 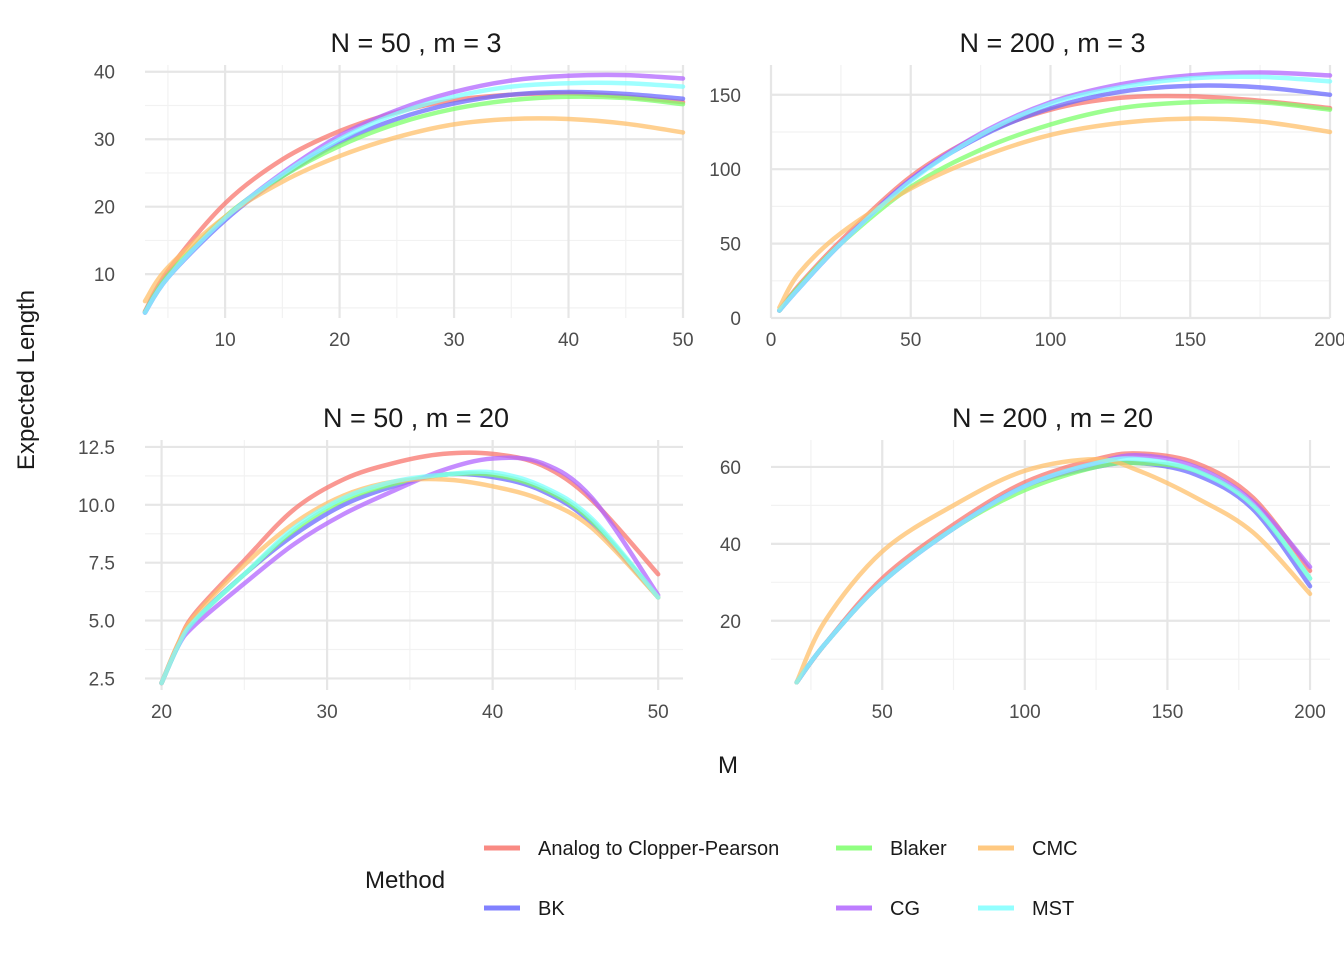 What do you see at coordinates (96, 506) in the screenshot?
I see `y-tick-label: 10.0` at bounding box center [96, 506].